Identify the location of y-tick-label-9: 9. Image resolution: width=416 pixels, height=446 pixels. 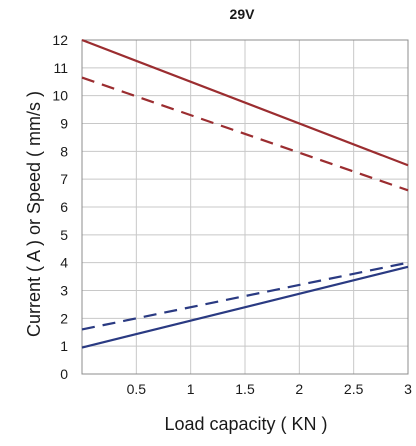
(64, 124).